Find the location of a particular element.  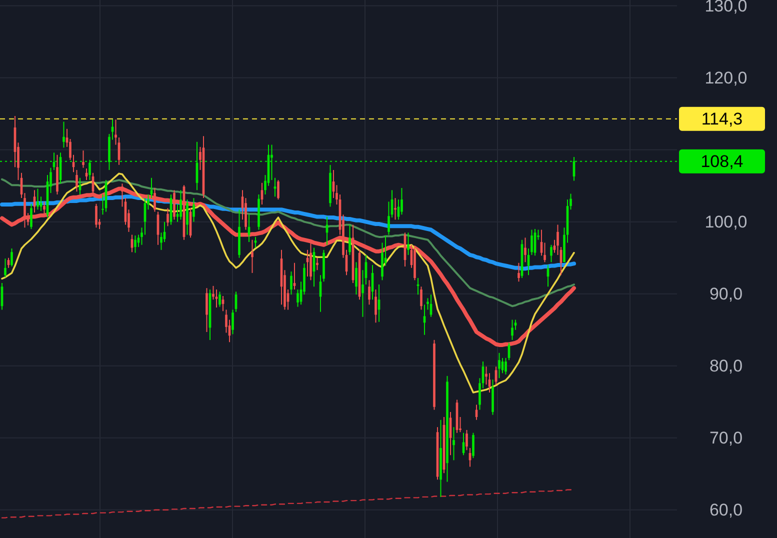

ref-line-label: 108,4 is located at coordinates (722, 161).